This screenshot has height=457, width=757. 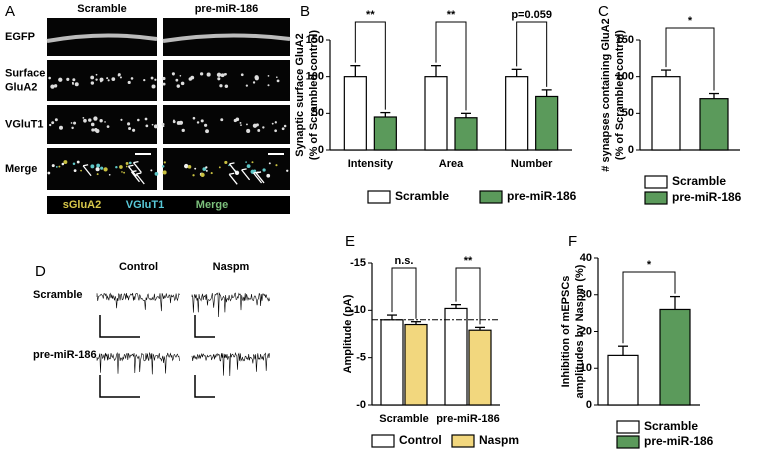 I want to click on column-header: Scramble, so click(x=102, y=9).